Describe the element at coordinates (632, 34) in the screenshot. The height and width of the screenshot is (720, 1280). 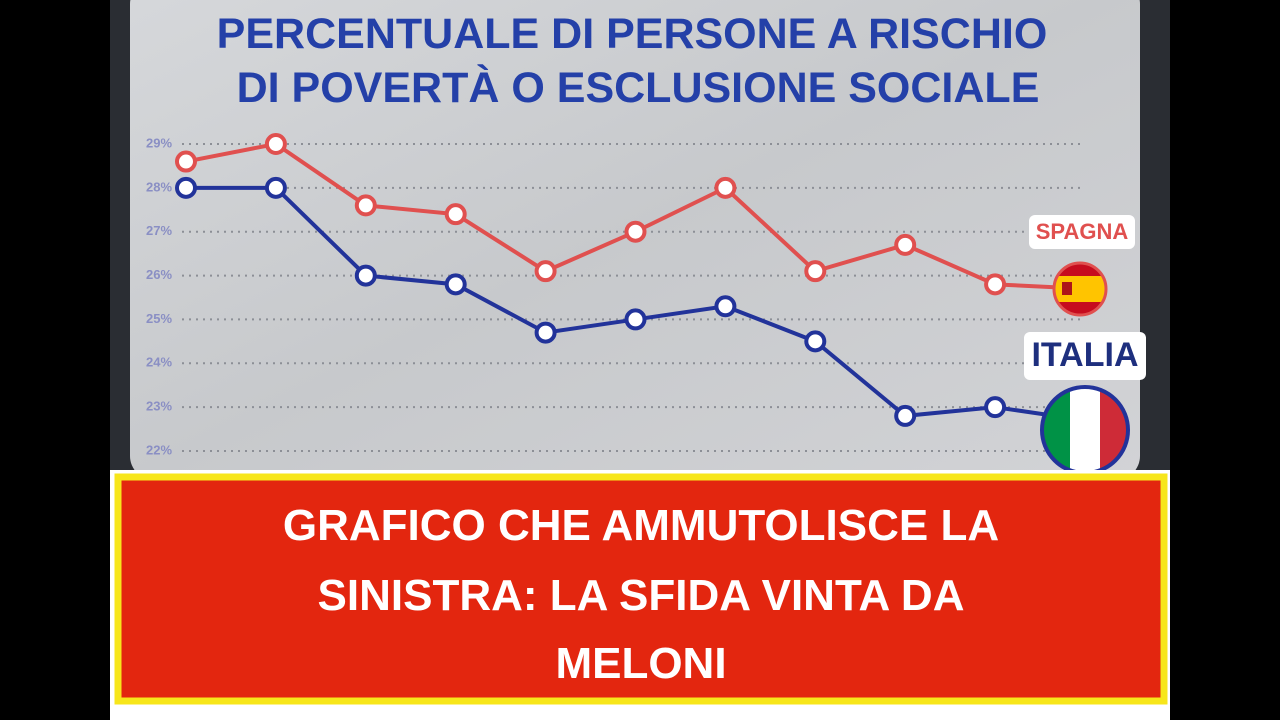
I see `chart-title: PERCENTUALE DI PERSONE A RISCHIO` at that location.